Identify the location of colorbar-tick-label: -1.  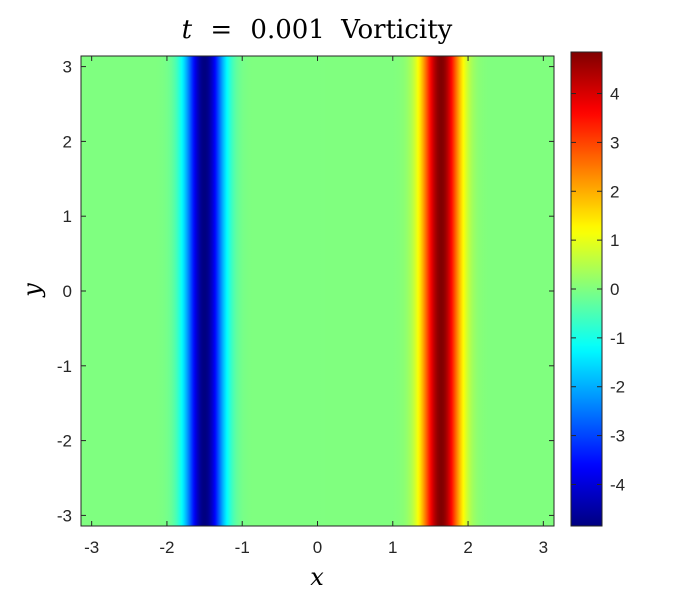
(617, 338).